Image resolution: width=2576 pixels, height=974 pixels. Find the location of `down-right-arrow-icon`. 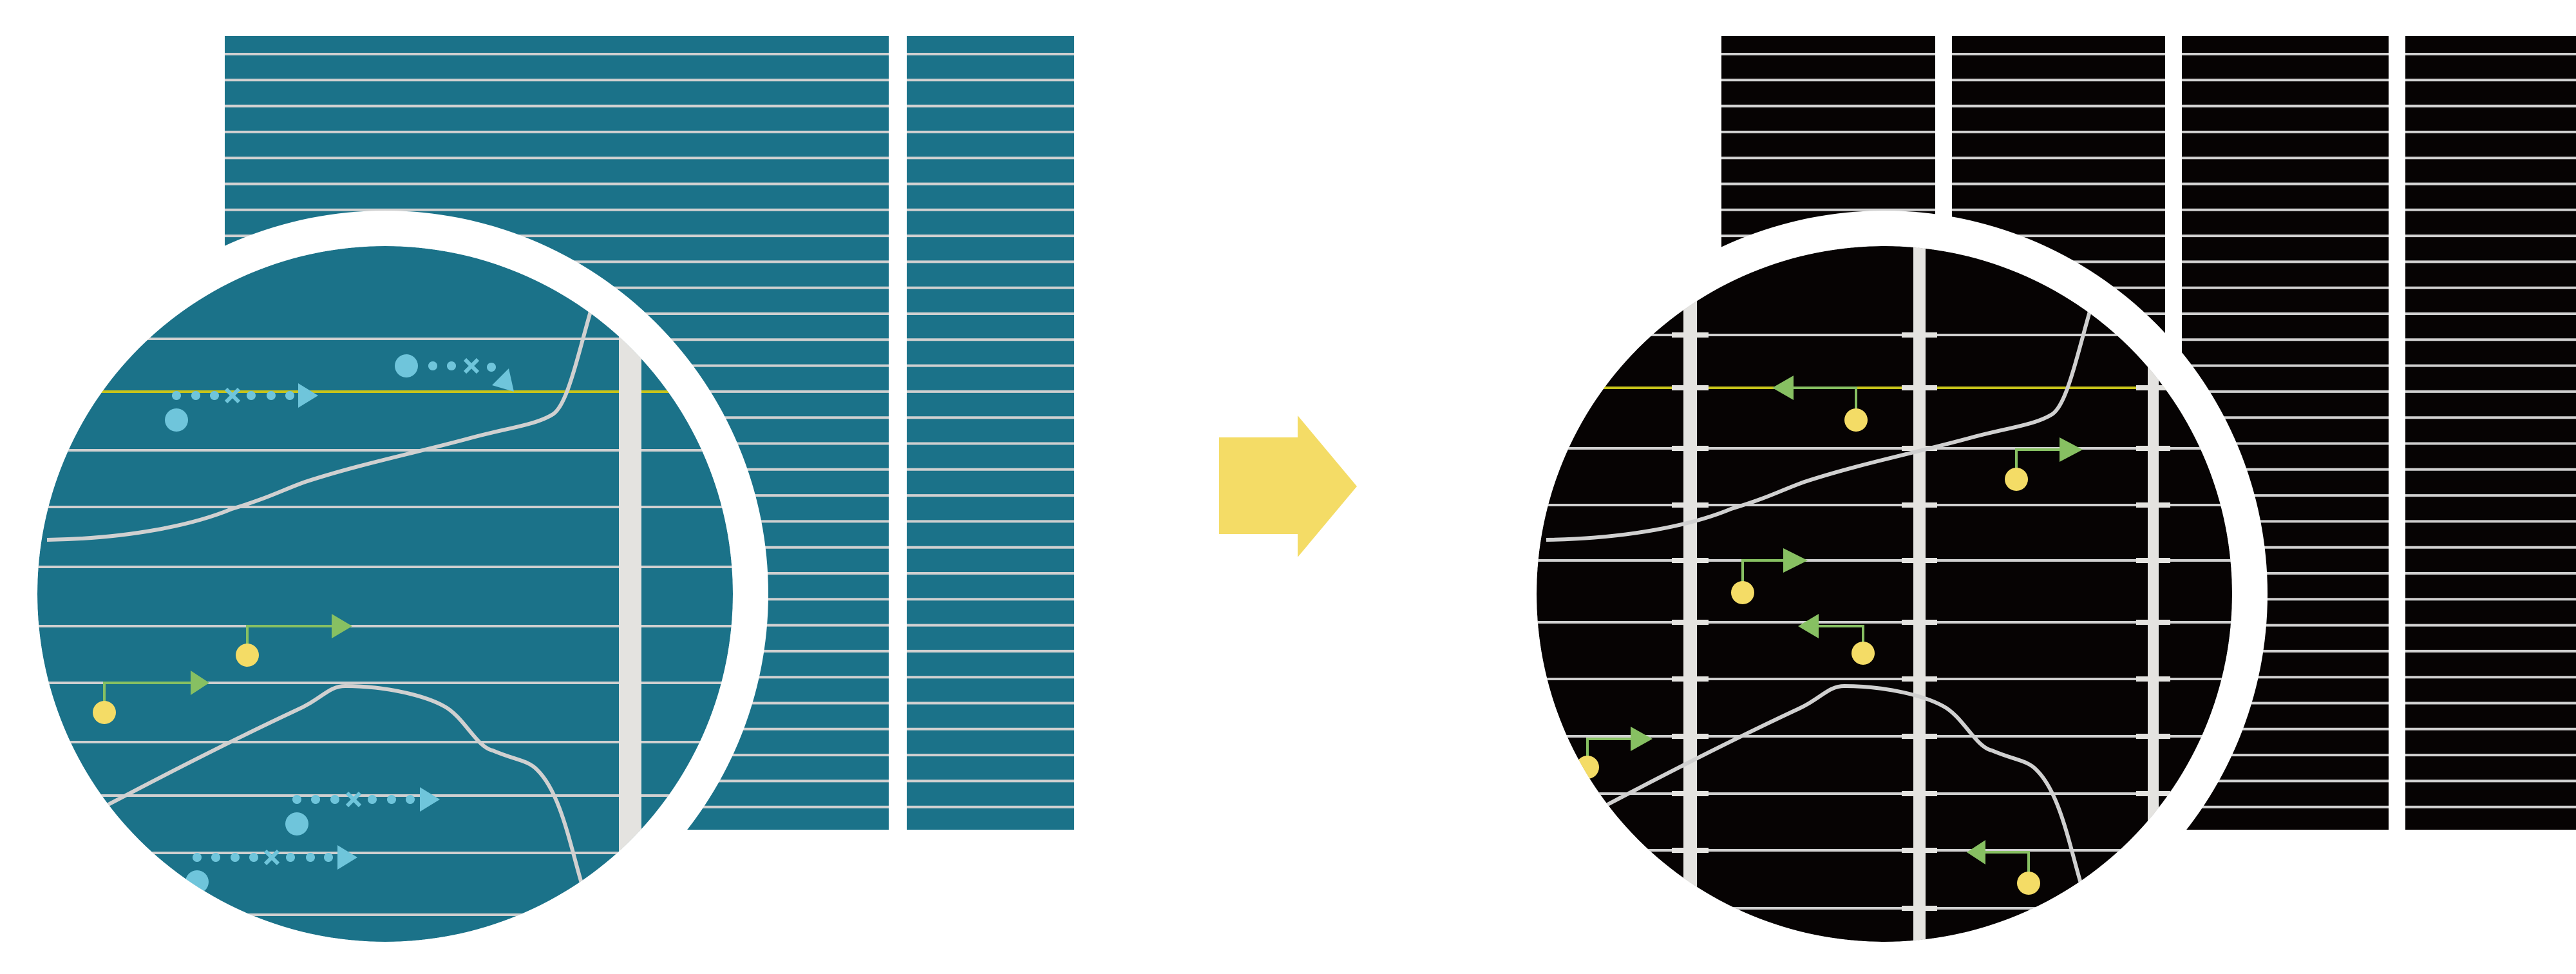

down-right-arrow-icon is located at coordinates (503, 380).